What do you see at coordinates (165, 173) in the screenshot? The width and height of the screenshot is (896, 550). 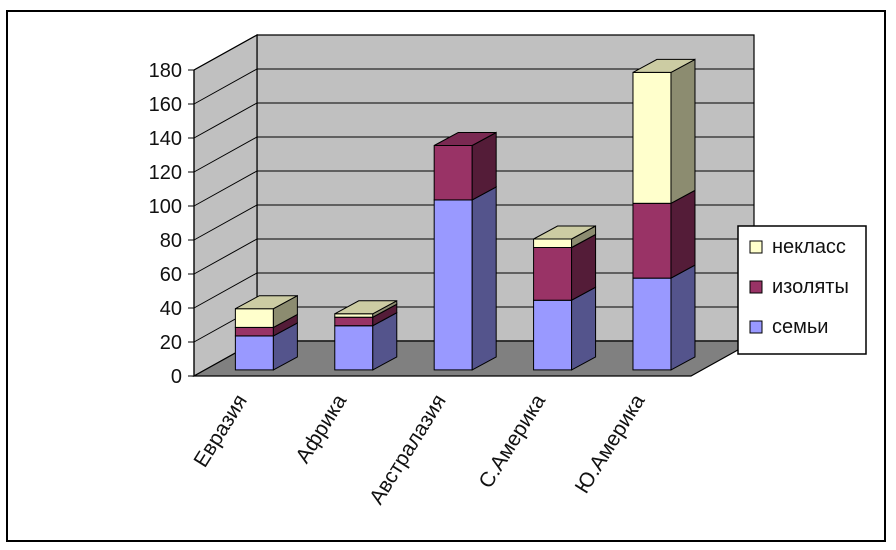 I see `y-tick-label: 120` at bounding box center [165, 173].